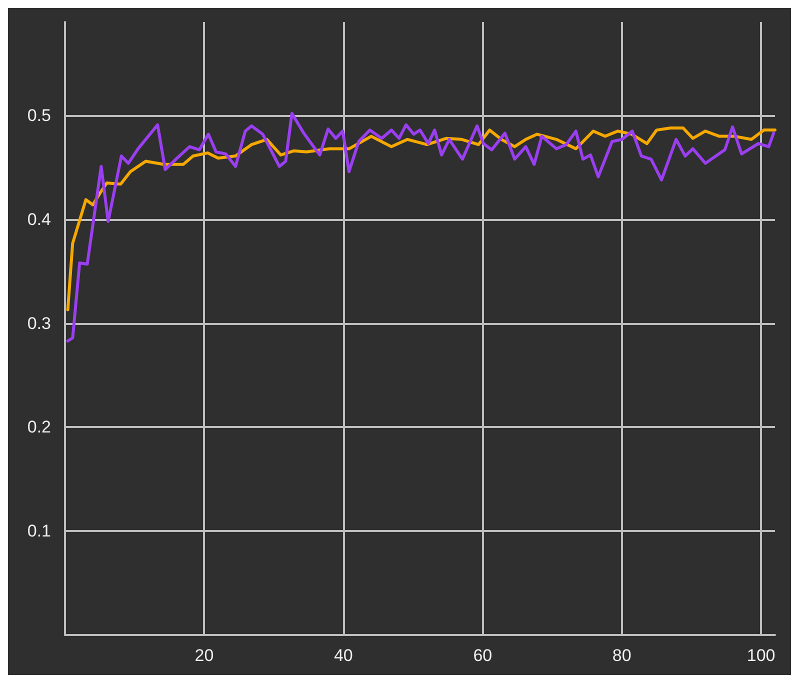  I want to click on y-tick-label: 0.4, so click(39, 219).